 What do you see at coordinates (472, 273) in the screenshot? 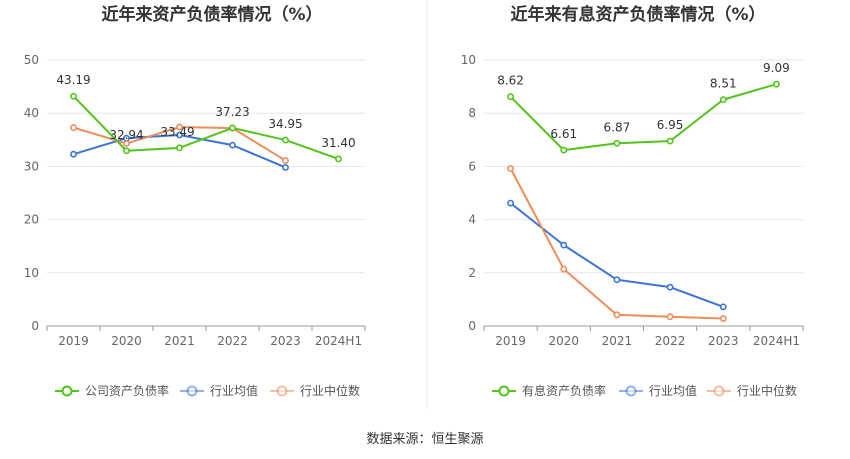
I see `y-tick-label: 2` at bounding box center [472, 273].